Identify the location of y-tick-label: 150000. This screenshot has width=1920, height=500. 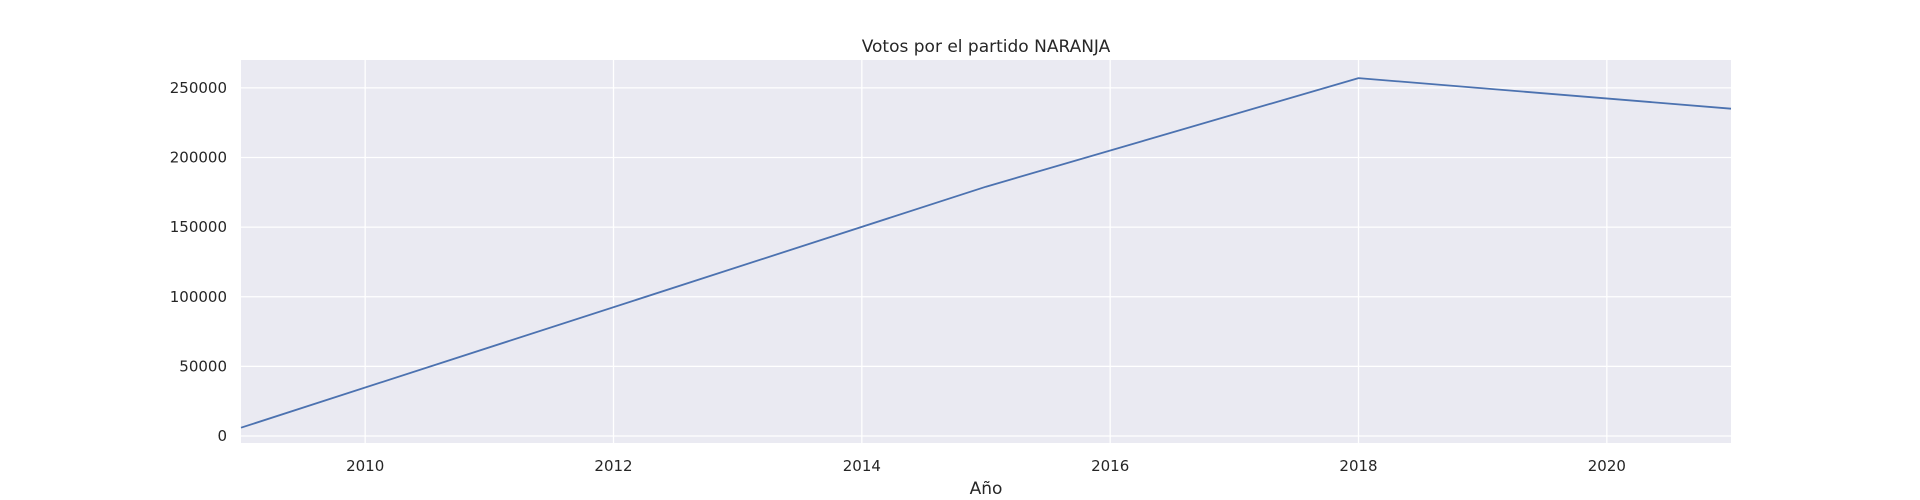
(198, 227).